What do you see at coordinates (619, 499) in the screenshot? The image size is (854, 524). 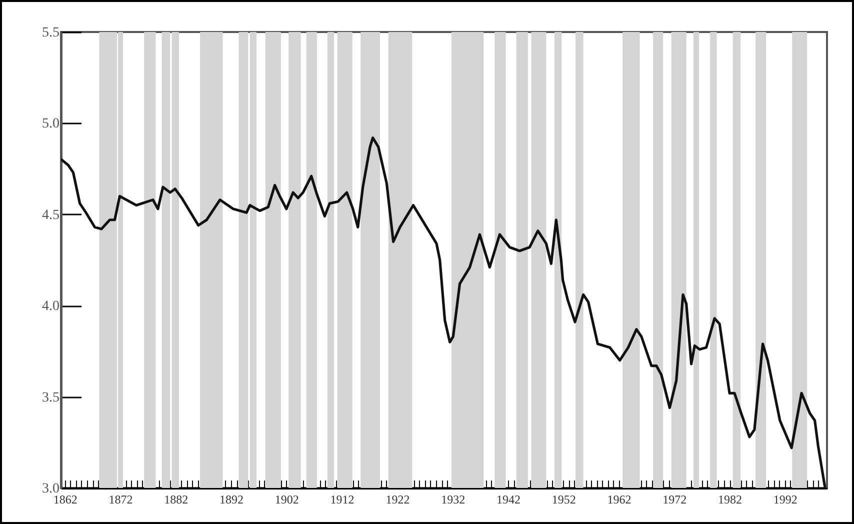 I see `x-tick-label: 1962` at bounding box center [619, 499].